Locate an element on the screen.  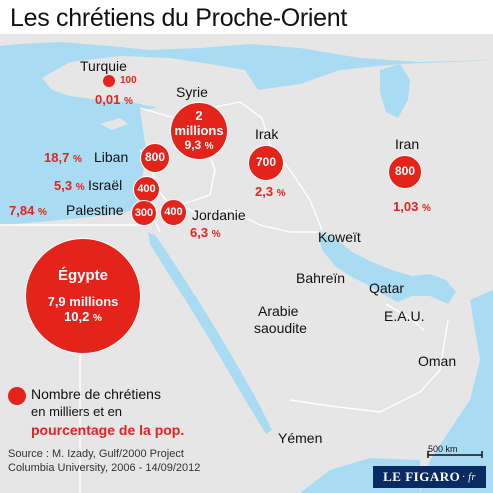
country-label-syrie: Syrie is located at coordinates (192, 92).